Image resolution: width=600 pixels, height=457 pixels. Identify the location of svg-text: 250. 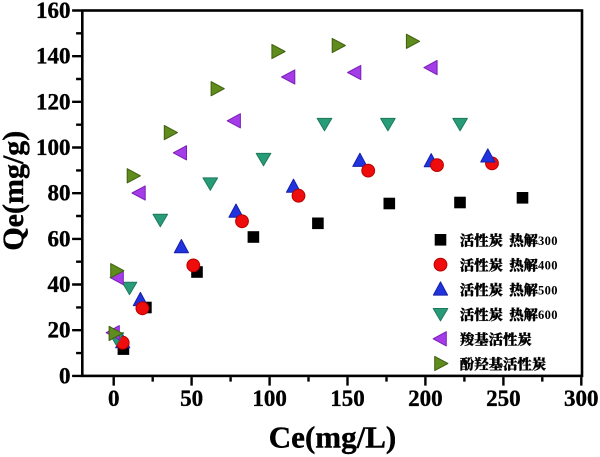
(503, 398).